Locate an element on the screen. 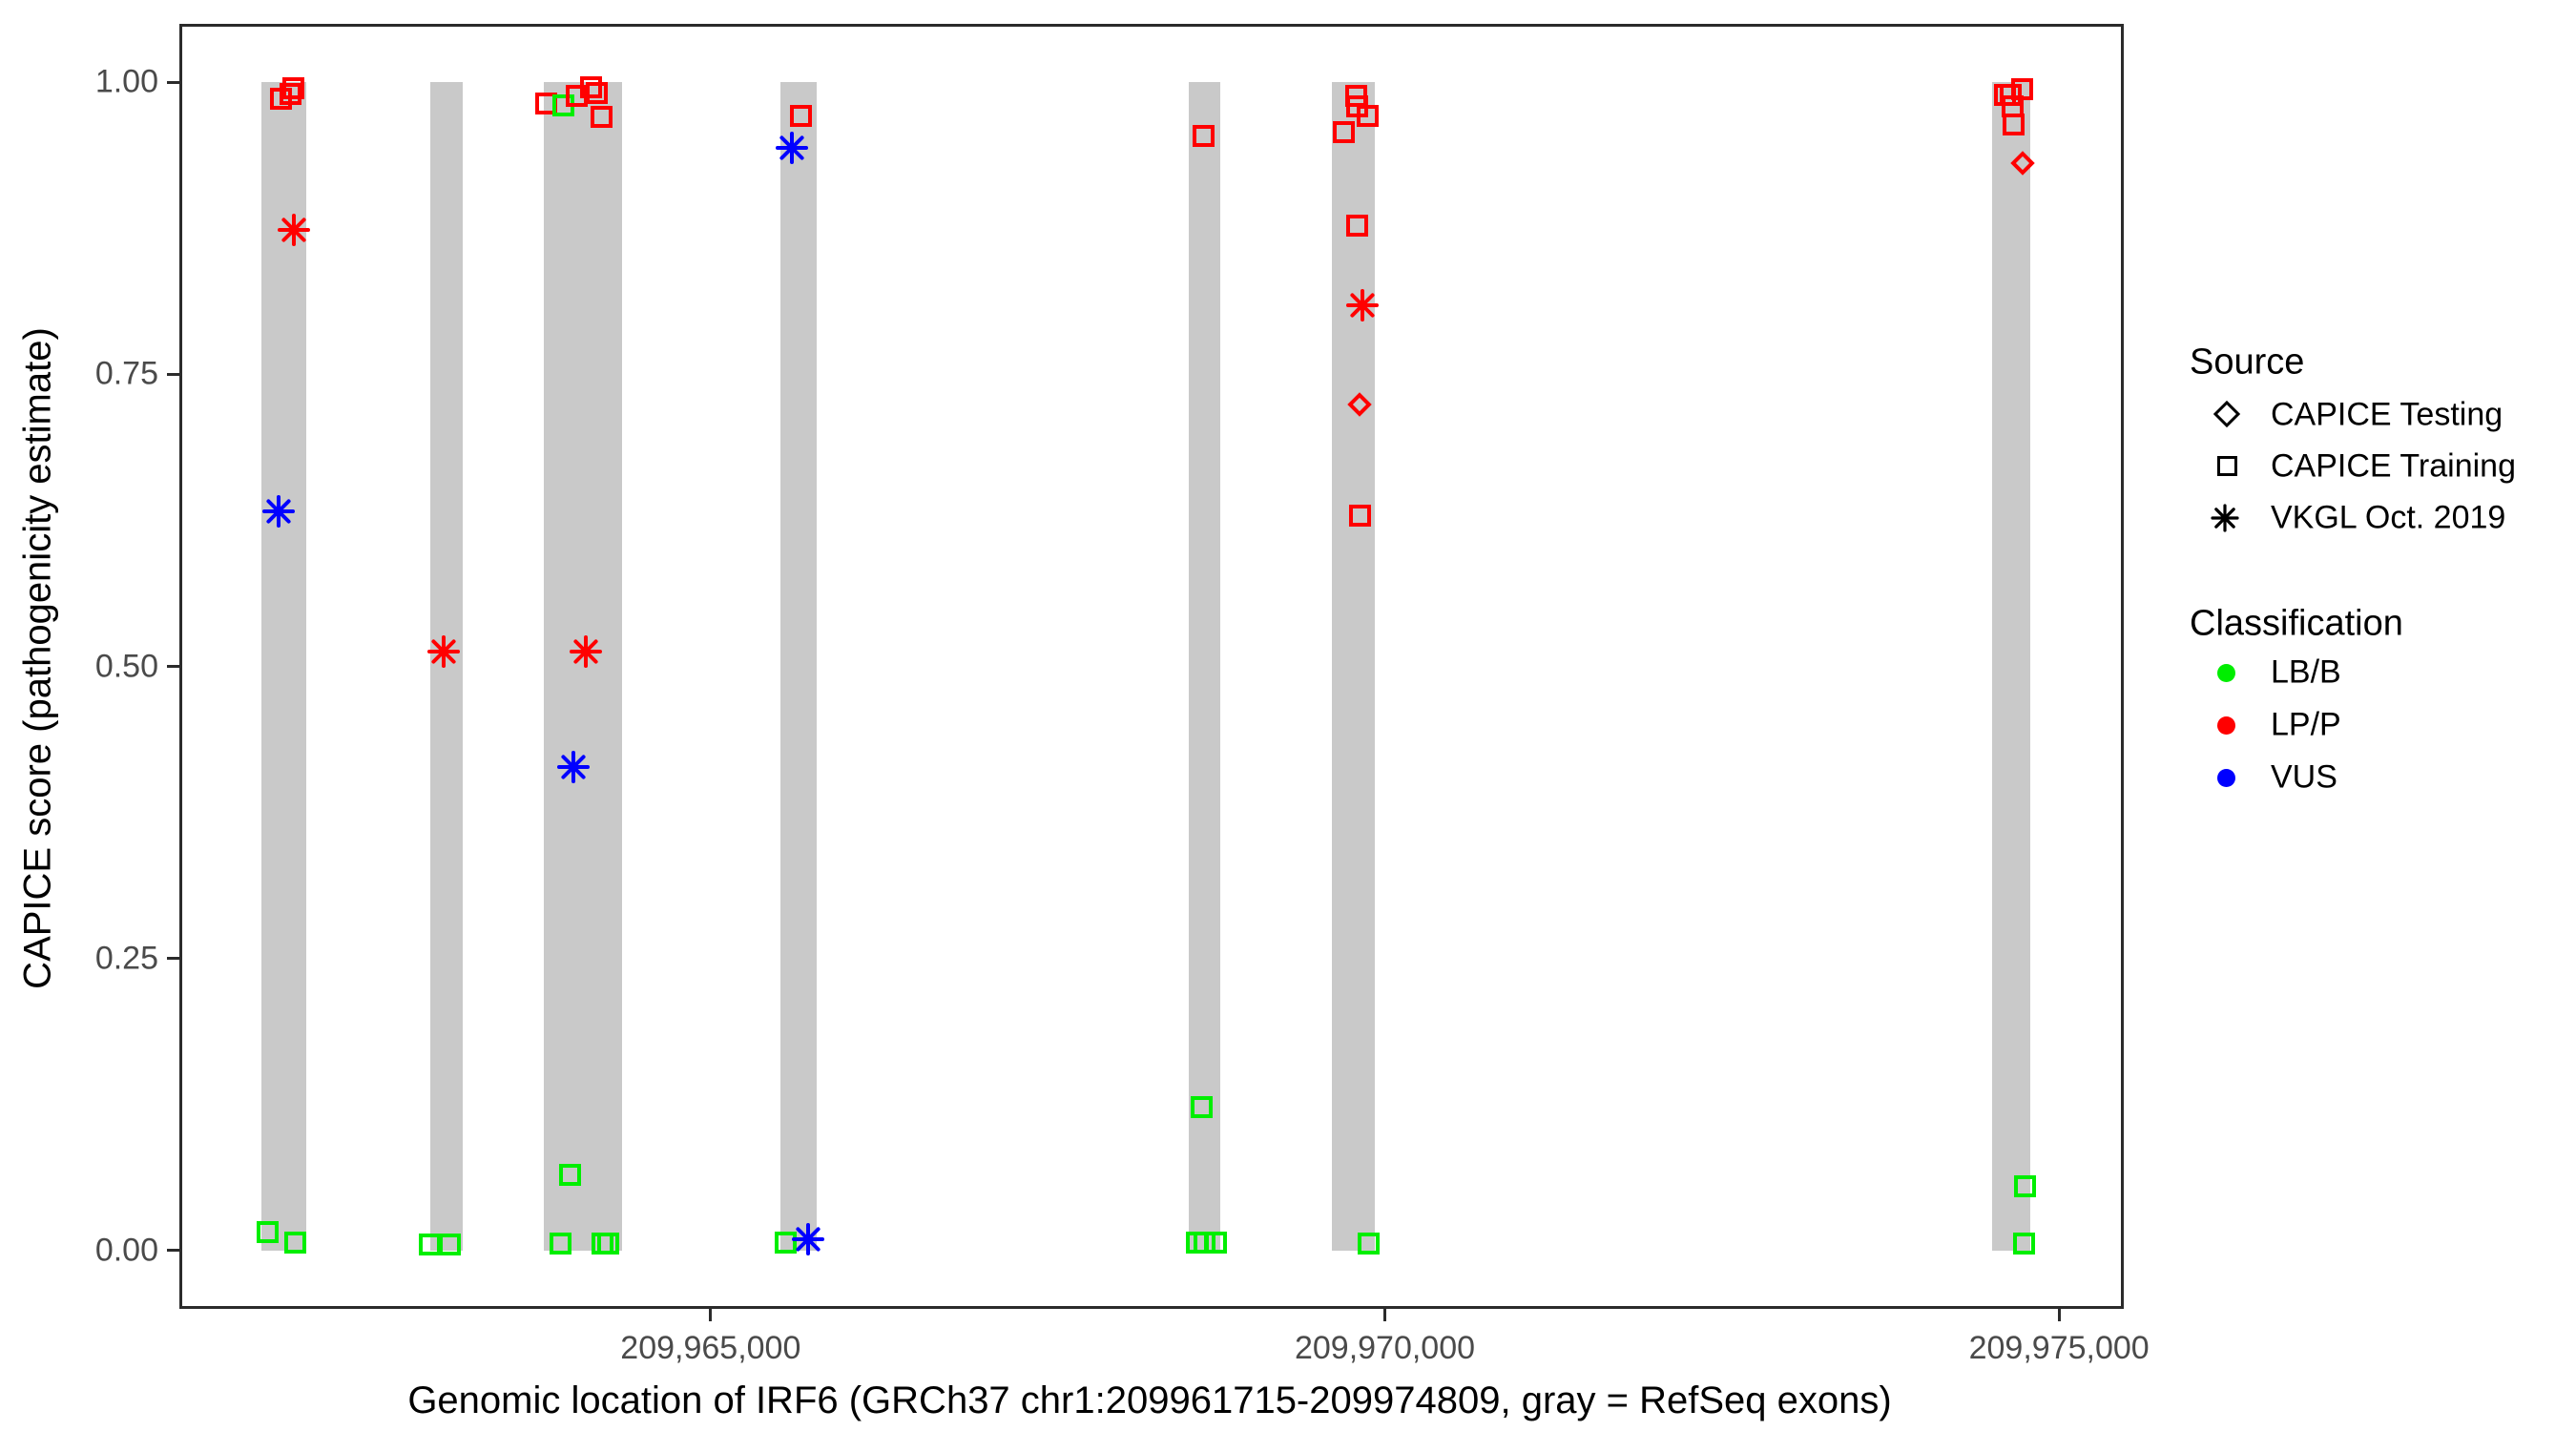  legend-classification-title: Classification is located at coordinates (2296, 623).